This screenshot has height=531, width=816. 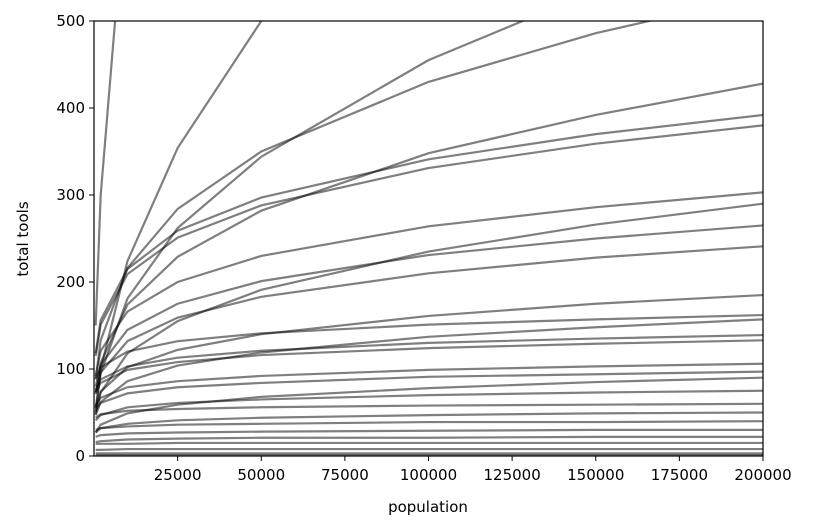 What do you see at coordinates (762, 475) in the screenshot?
I see `x-tick-label: 200000` at bounding box center [762, 475].